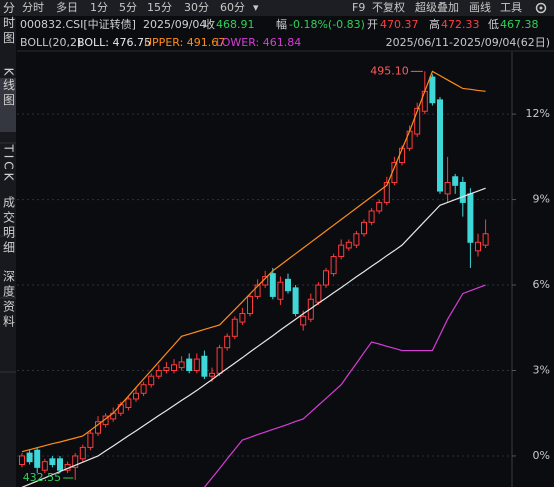 The height and width of the screenshot is (487, 554). Describe the element at coordinates (437, 7) in the screenshot. I see `tool-button: 超级叠加` at that location.